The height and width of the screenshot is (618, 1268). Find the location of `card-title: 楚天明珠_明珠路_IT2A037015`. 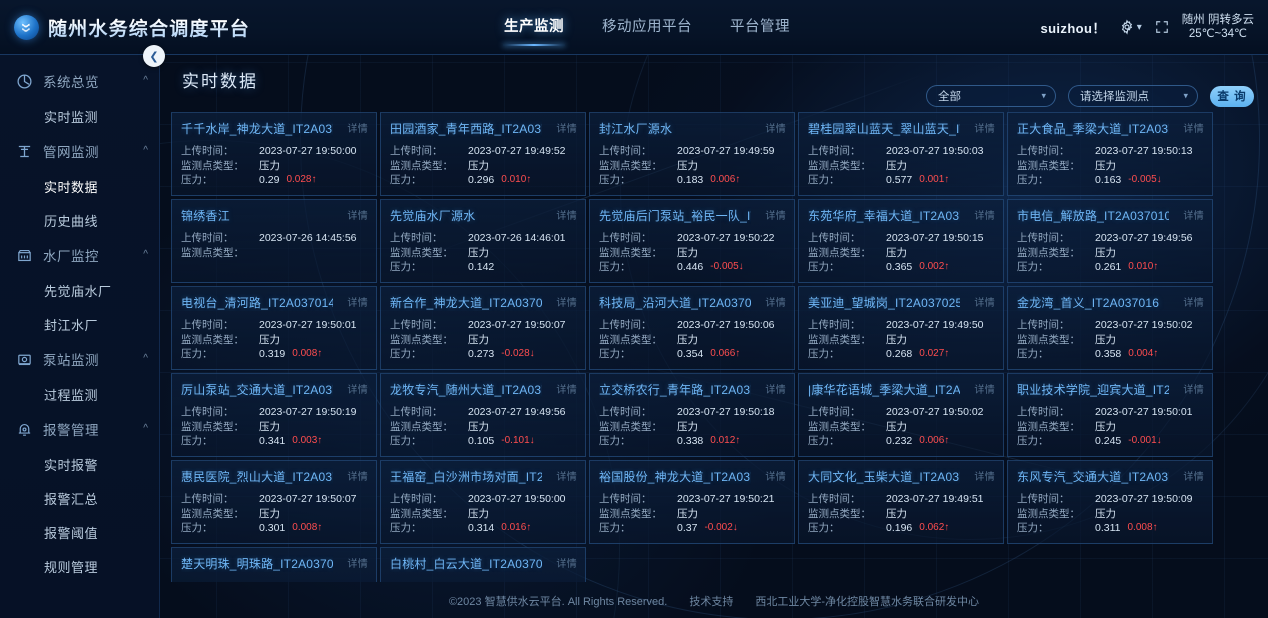

card-title: 楚天明珠_明珠路_IT2A037015 is located at coordinates (257, 564).